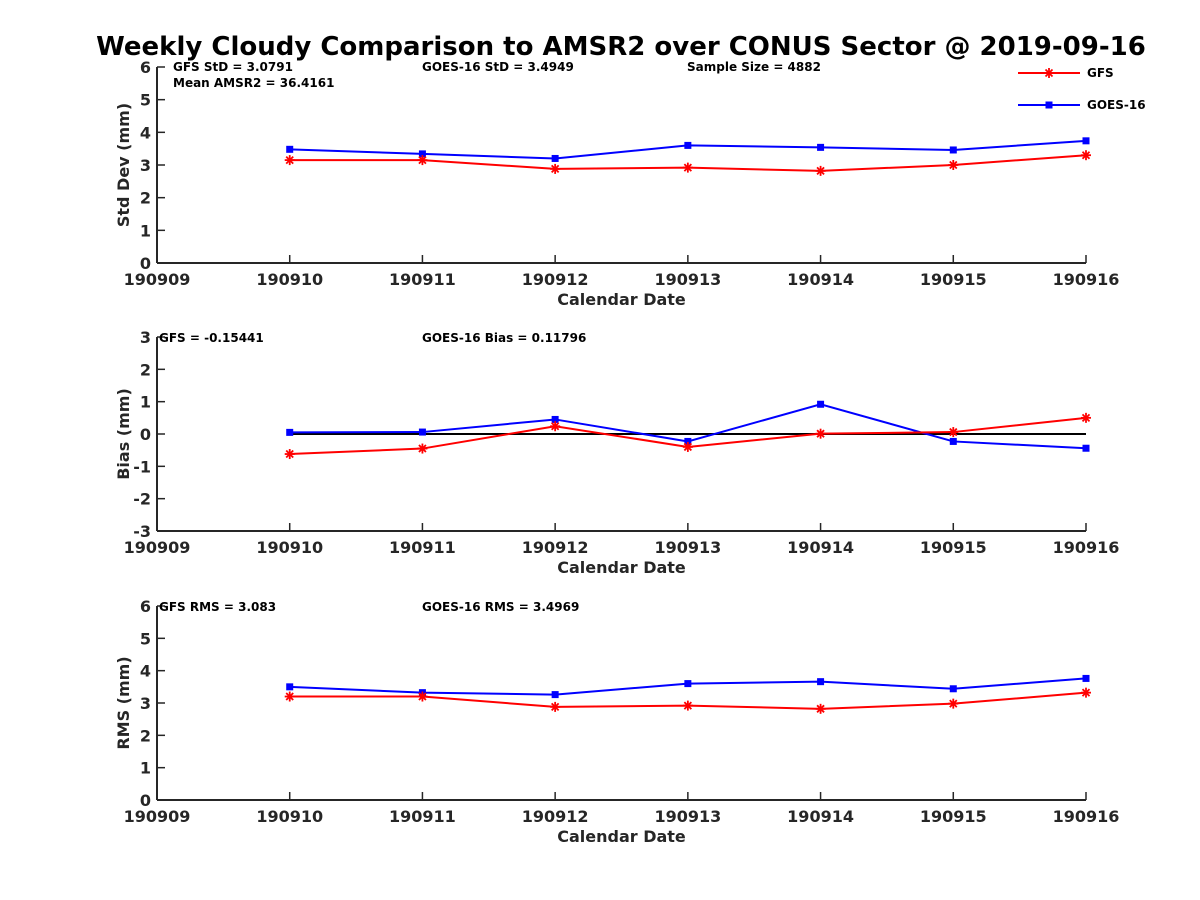 The height and width of the screenshot is (900, 1200). Describe the element at coordinates (1082, 89) in the screenshot. I see `legend: GFS GOES-16` at that location.